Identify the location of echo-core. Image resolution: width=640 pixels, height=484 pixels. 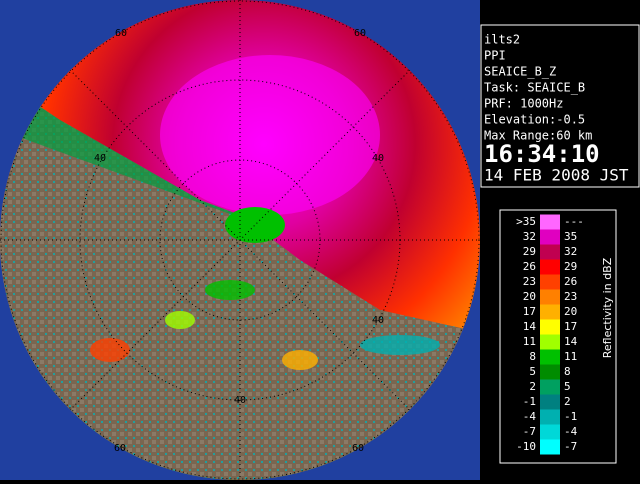
(270, 135).